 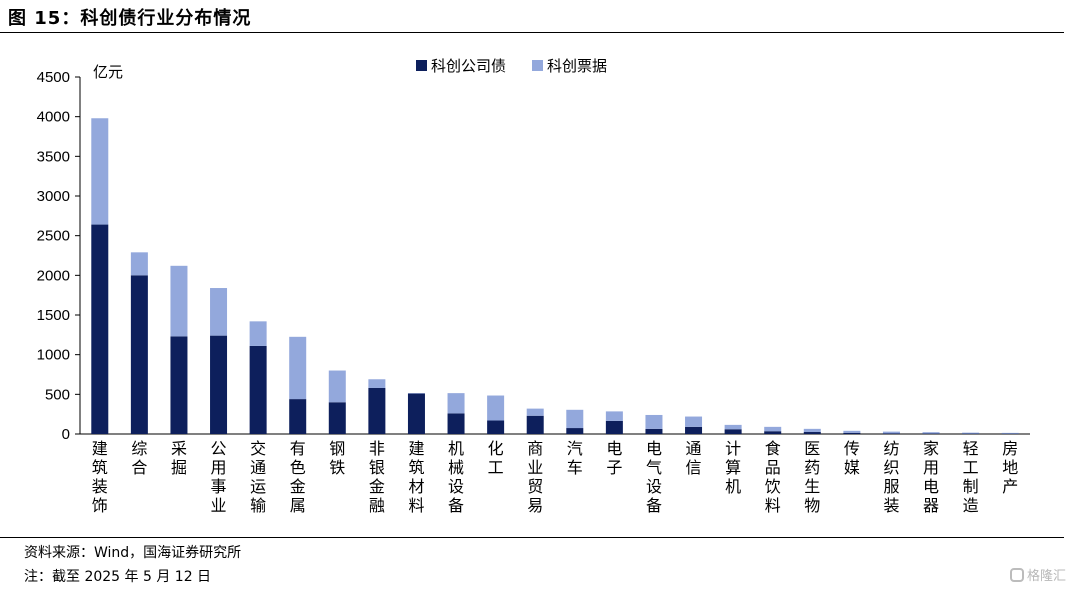 What do you see at coordinates (535, 505) in the screenshot?
I see `x-category-label: 易` at bounding box center [535, 505].